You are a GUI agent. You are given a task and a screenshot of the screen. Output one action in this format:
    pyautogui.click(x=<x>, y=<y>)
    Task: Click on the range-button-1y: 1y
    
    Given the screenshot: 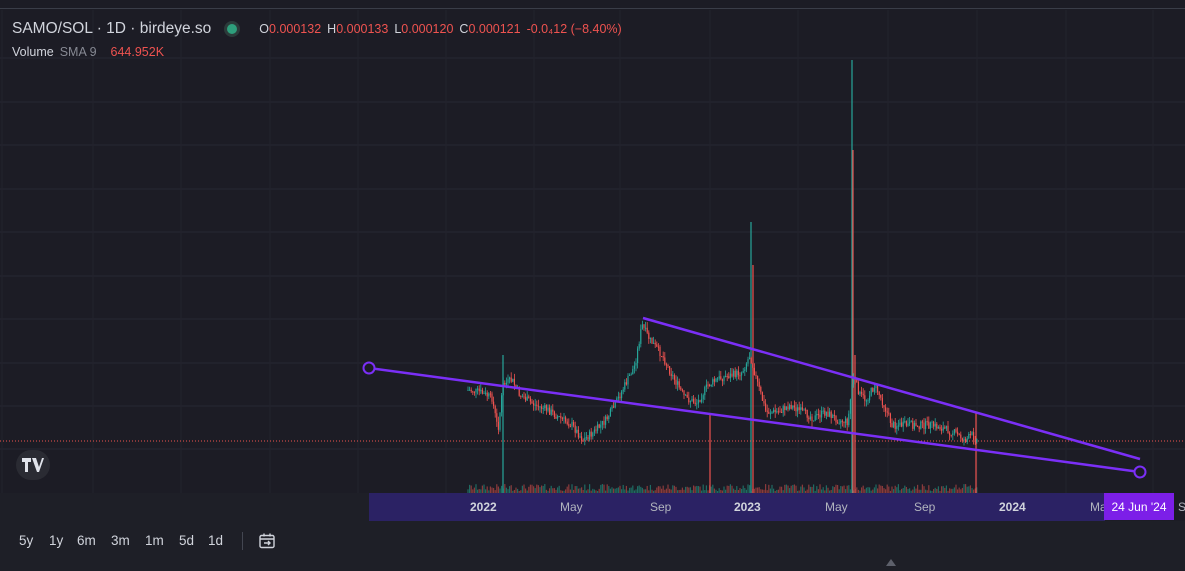 What is the action you would take?
    pyautogui.click(x=56, y=540)
    